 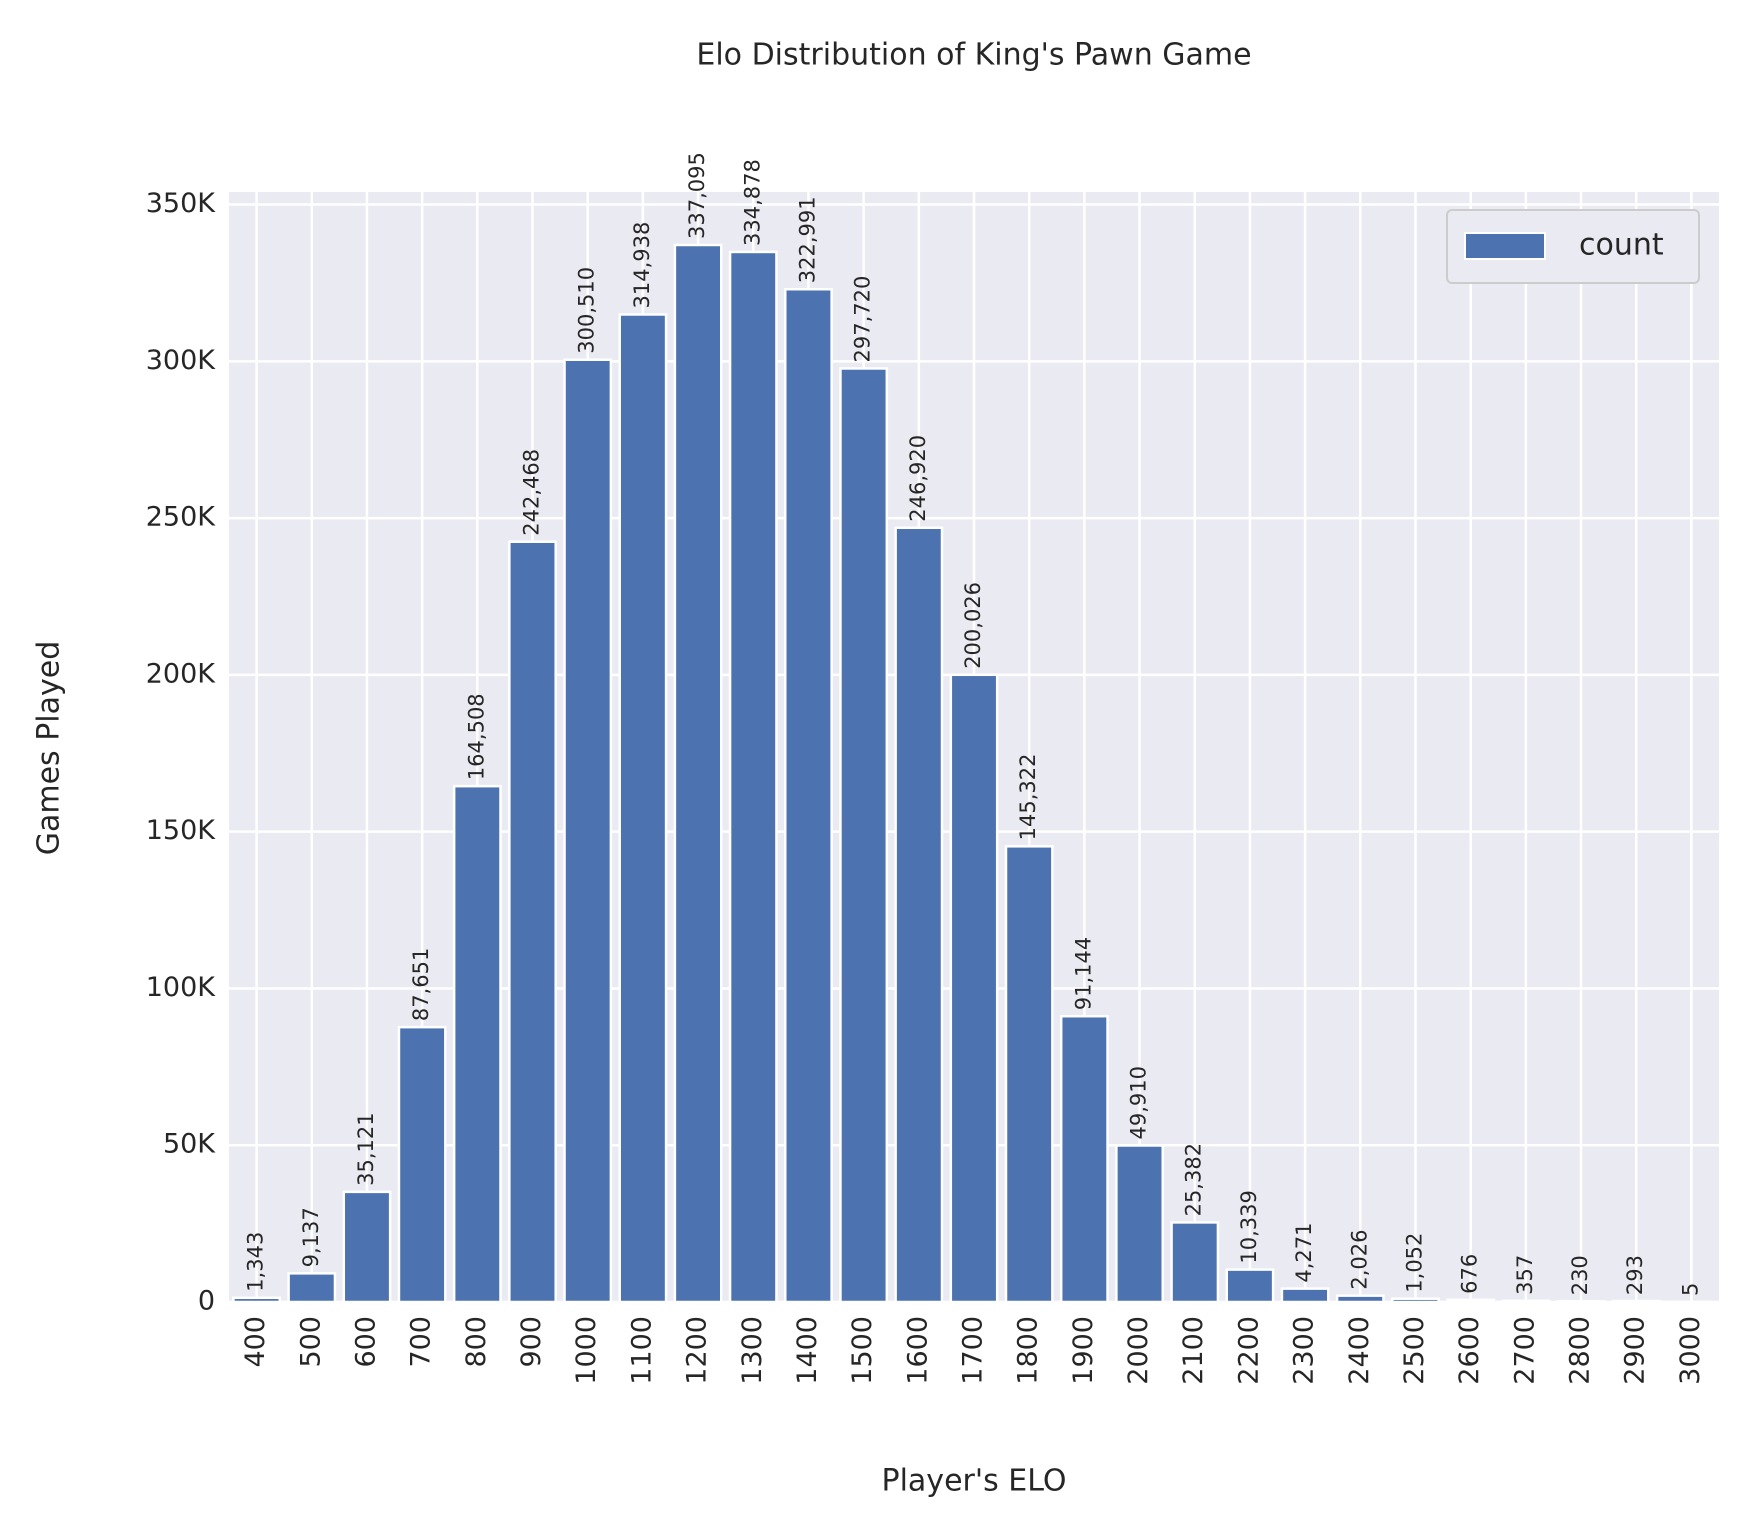 What do you see at coordinates (973, 1350) in the screenshot?
I see `x-tick-label: 1700` at bounding box center [973, 1350].